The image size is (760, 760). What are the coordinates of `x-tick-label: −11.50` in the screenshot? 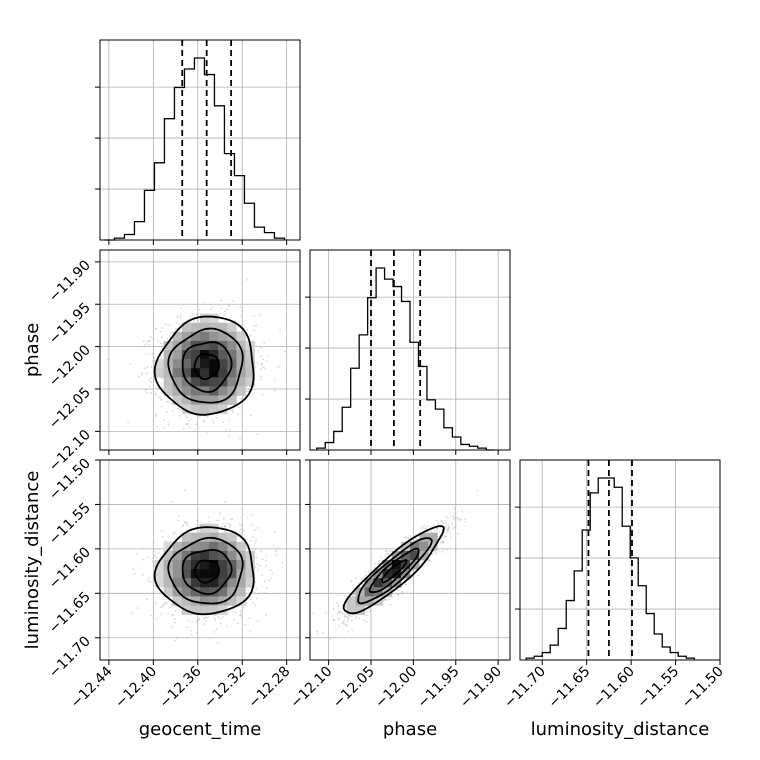 It's located at (703, 688).